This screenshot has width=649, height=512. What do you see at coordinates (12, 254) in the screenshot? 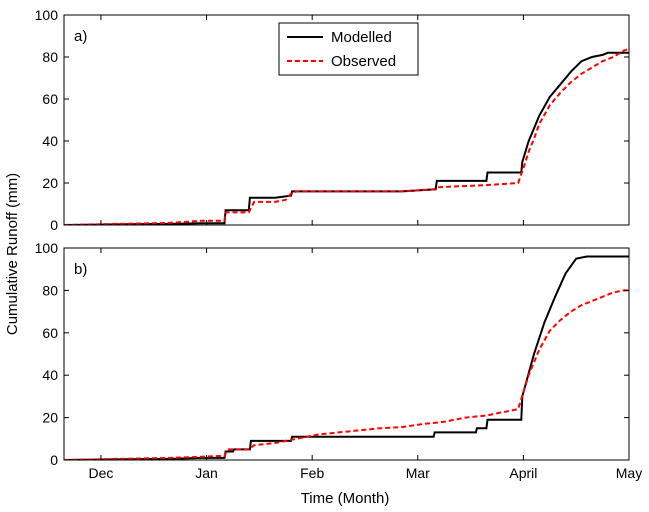
I see `y-axis-label: Cumulative Runoff (mm)` at bounding box center [12, 254].